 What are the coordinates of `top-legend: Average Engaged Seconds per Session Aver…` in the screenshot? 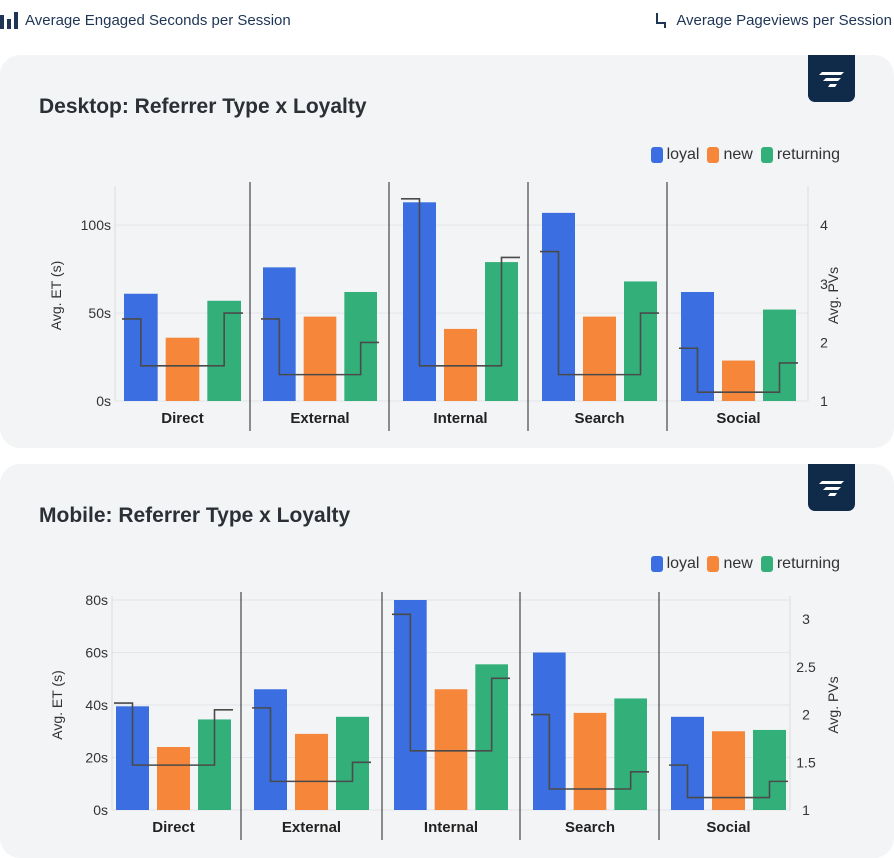 It's located at (447, 20).